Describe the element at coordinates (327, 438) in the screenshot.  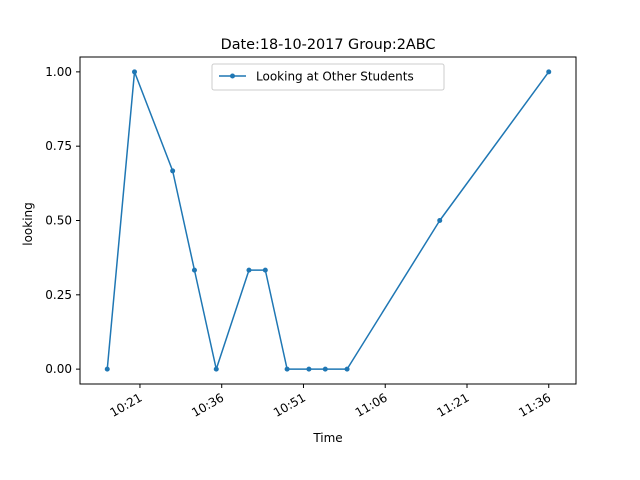
I see `x-axis-label: Time` at that location.